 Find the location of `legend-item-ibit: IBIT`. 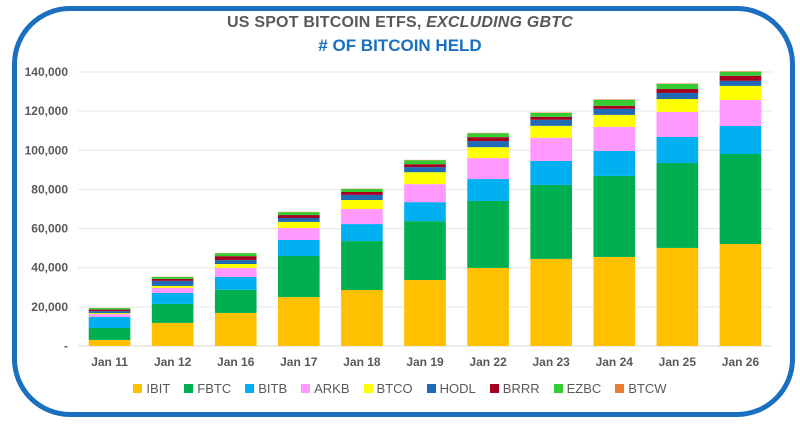

legend-item-ibit: IBIT is located at coordinates (151, 388).